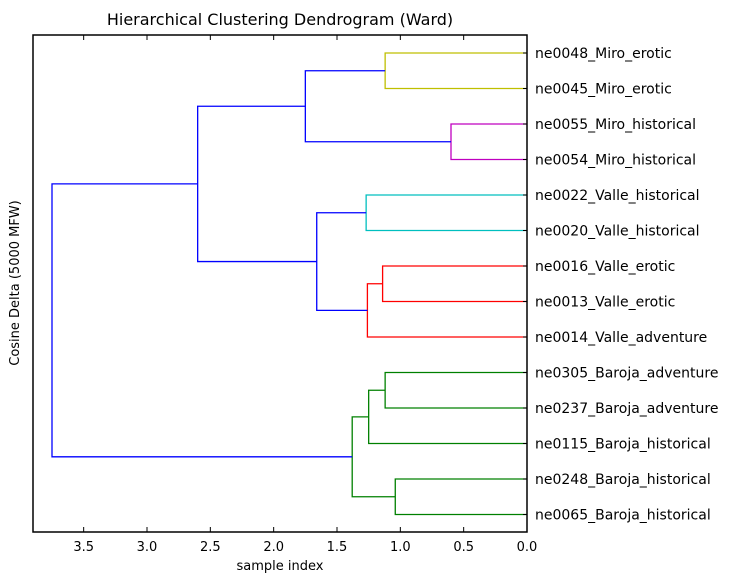 This screenshot has width=752, height=575. I want to click on merge-link-m1, so click(455, 71).